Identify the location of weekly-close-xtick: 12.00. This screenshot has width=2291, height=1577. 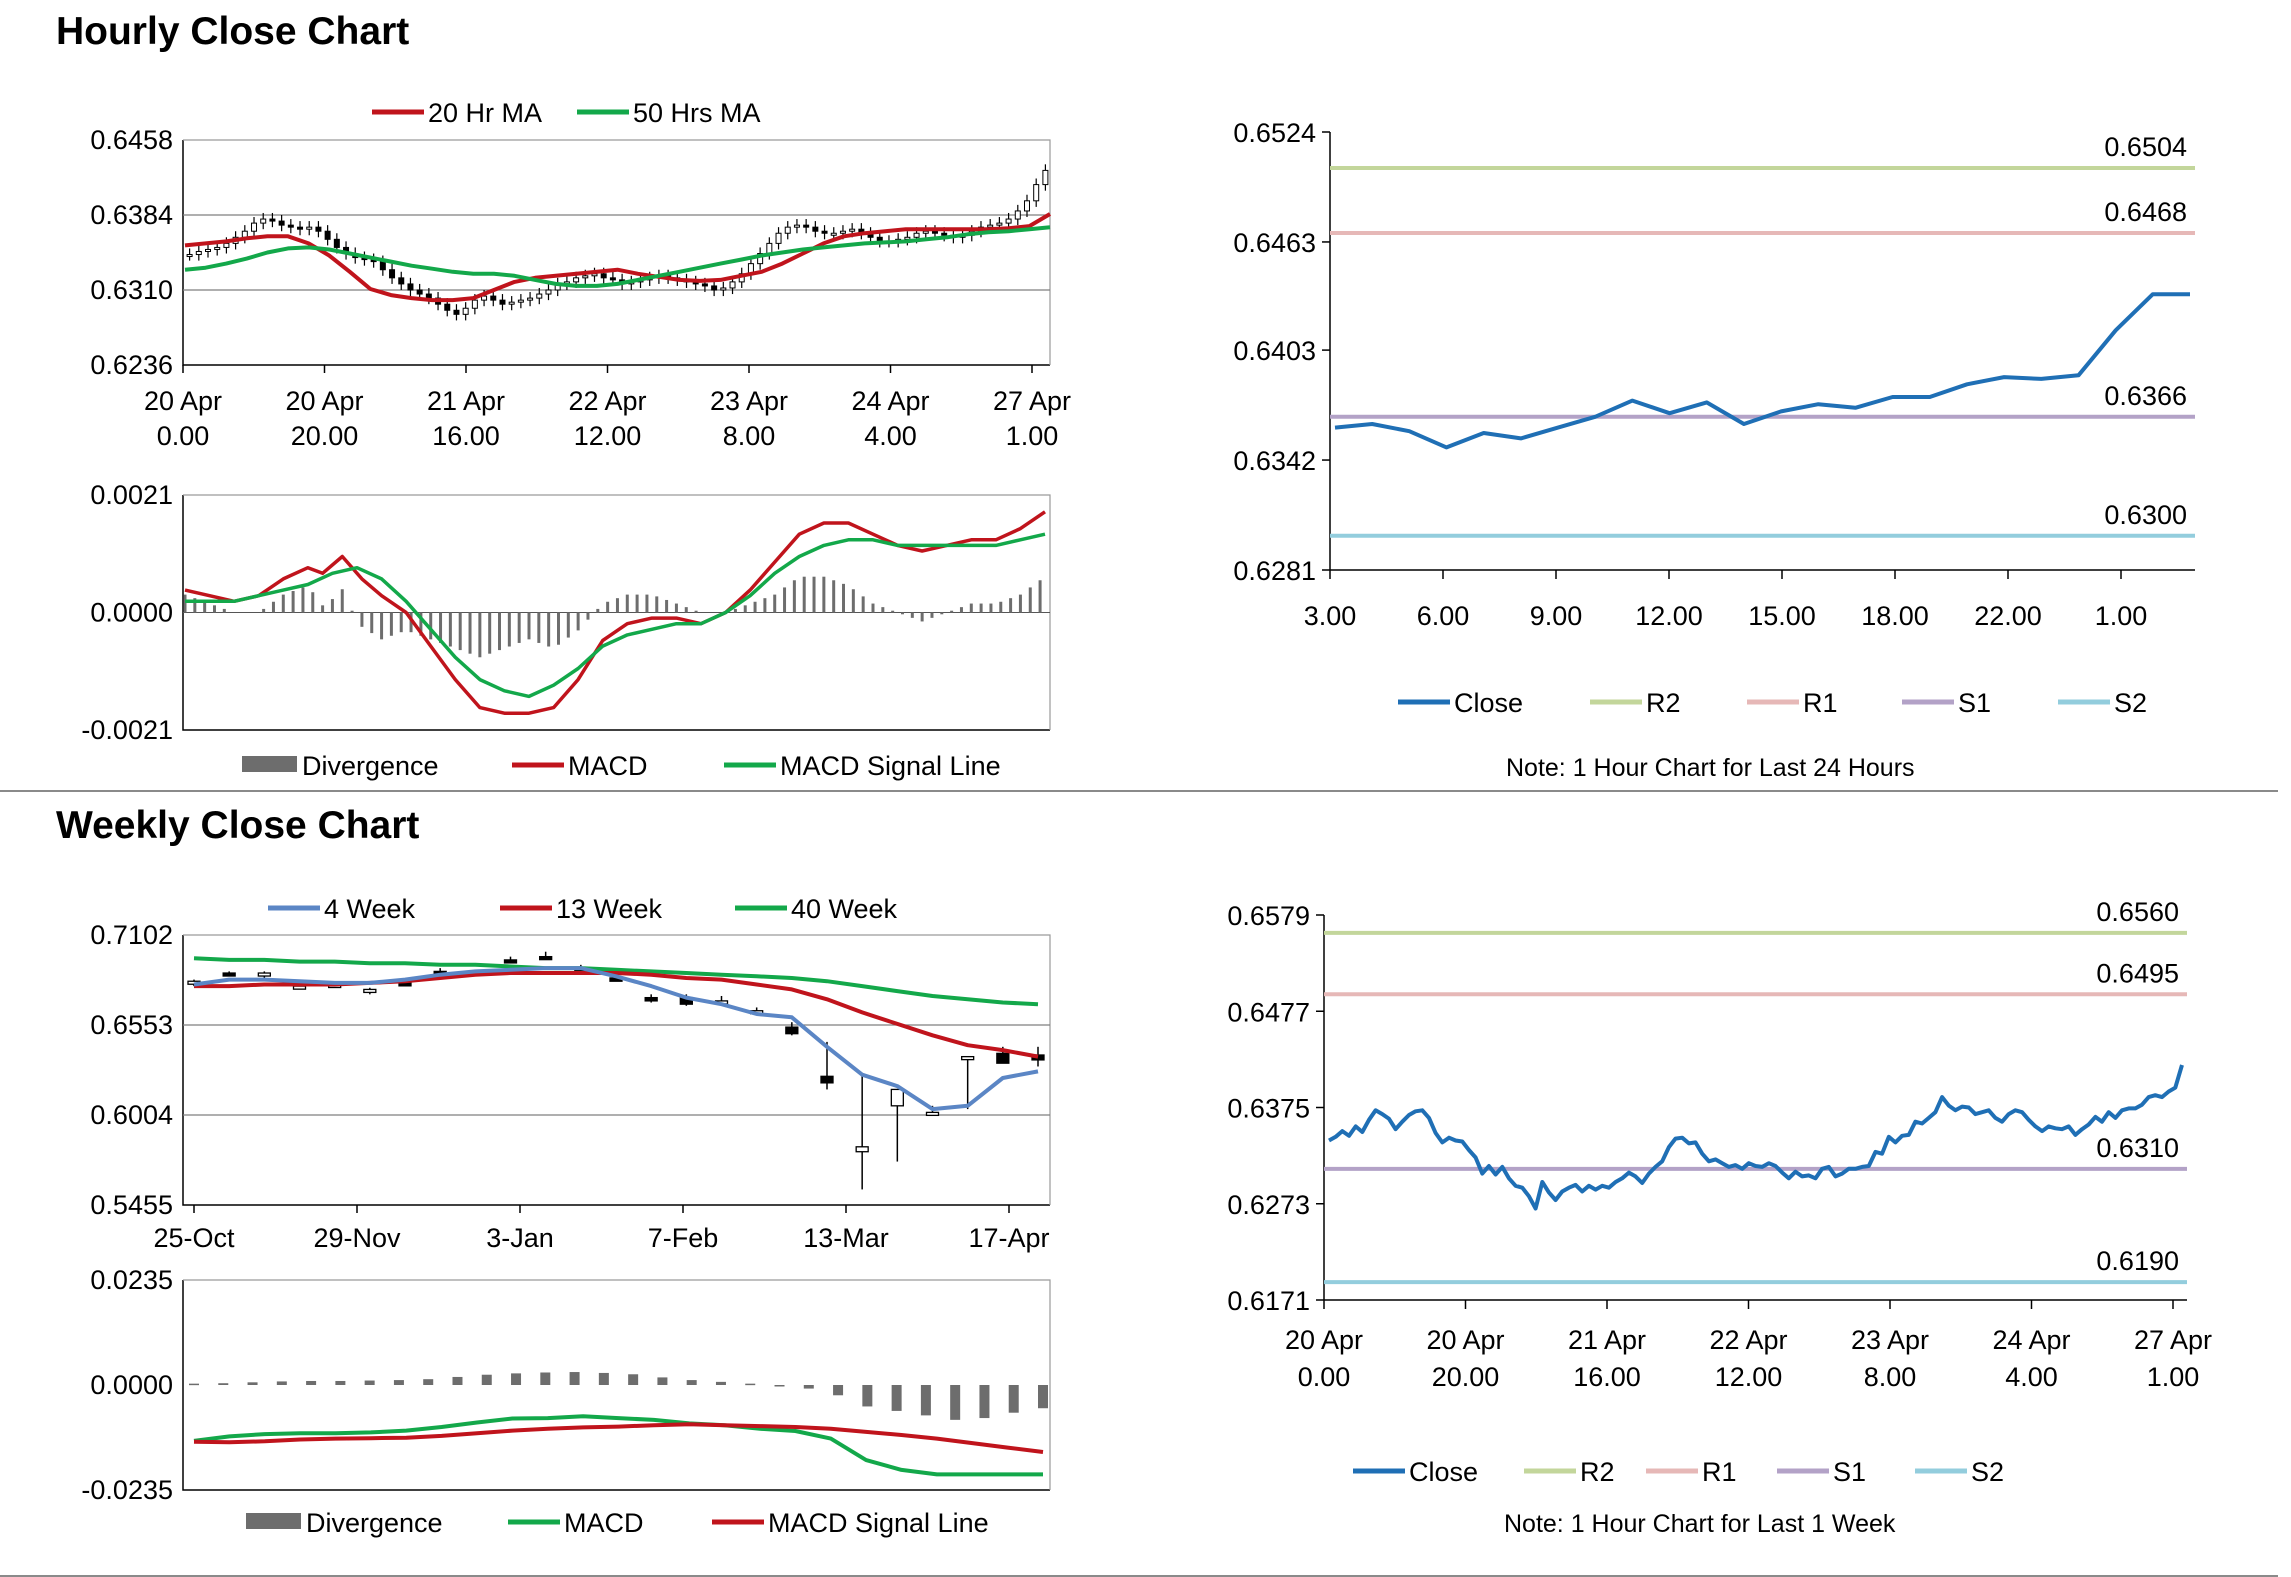
(1749, 1377).